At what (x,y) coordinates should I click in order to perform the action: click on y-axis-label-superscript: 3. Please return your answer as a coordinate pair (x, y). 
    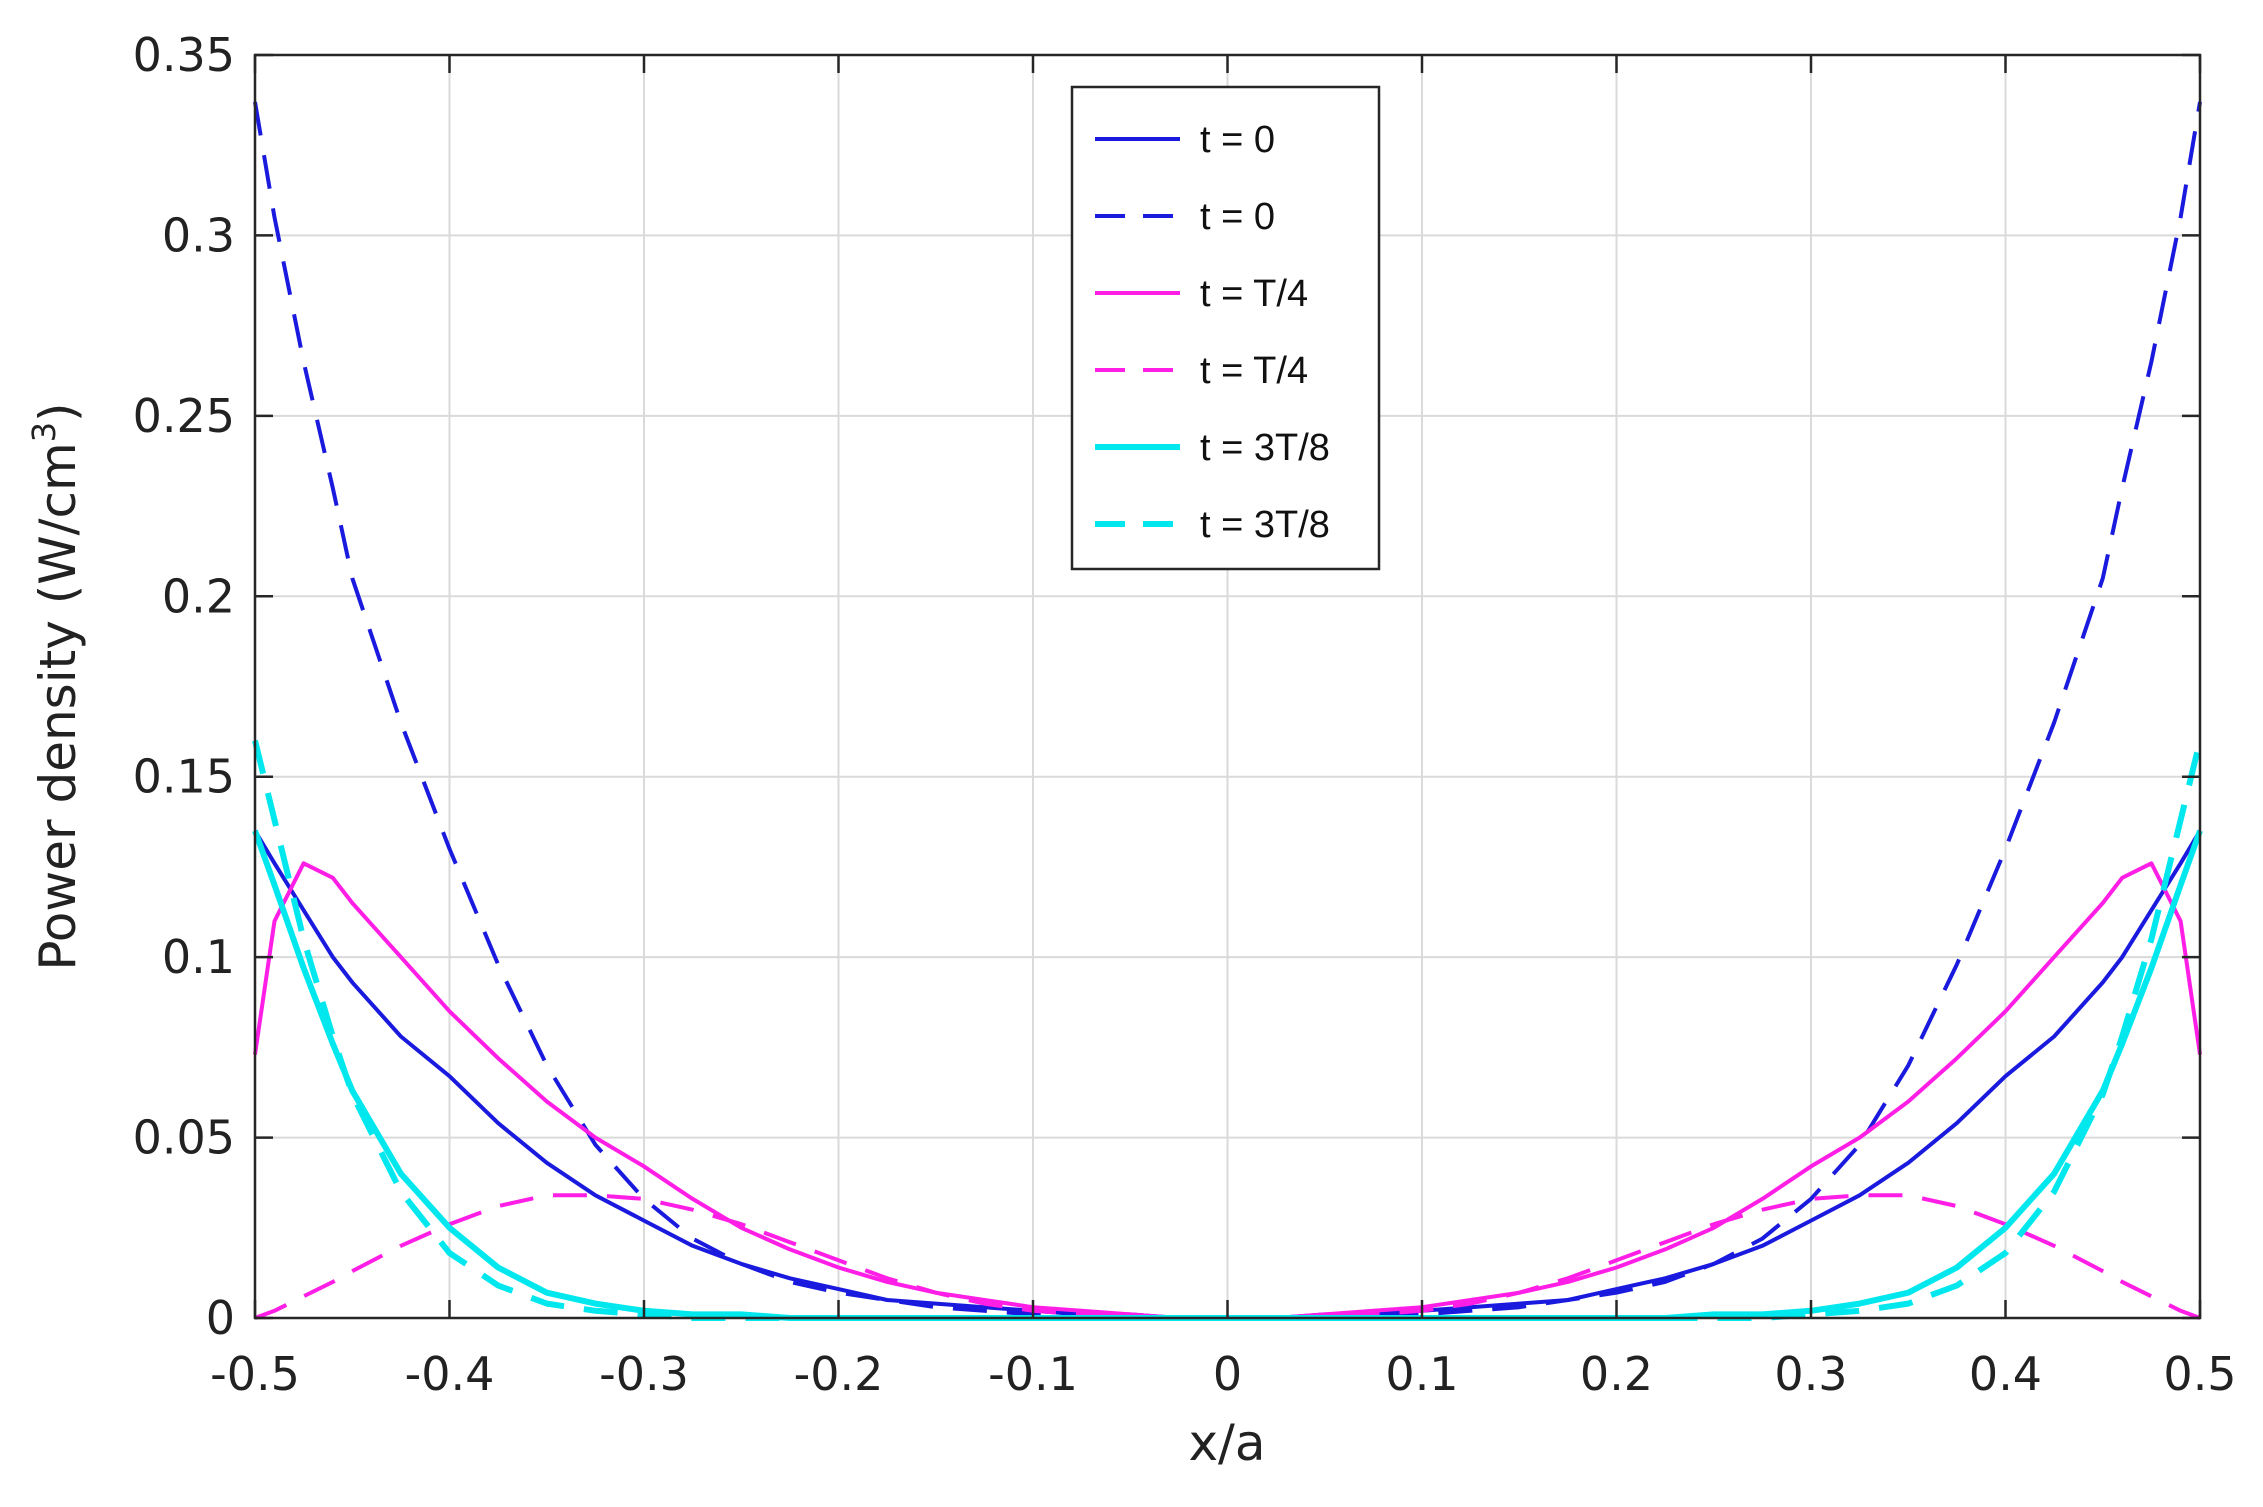
    Looking at the image, I should click on (44, 432).